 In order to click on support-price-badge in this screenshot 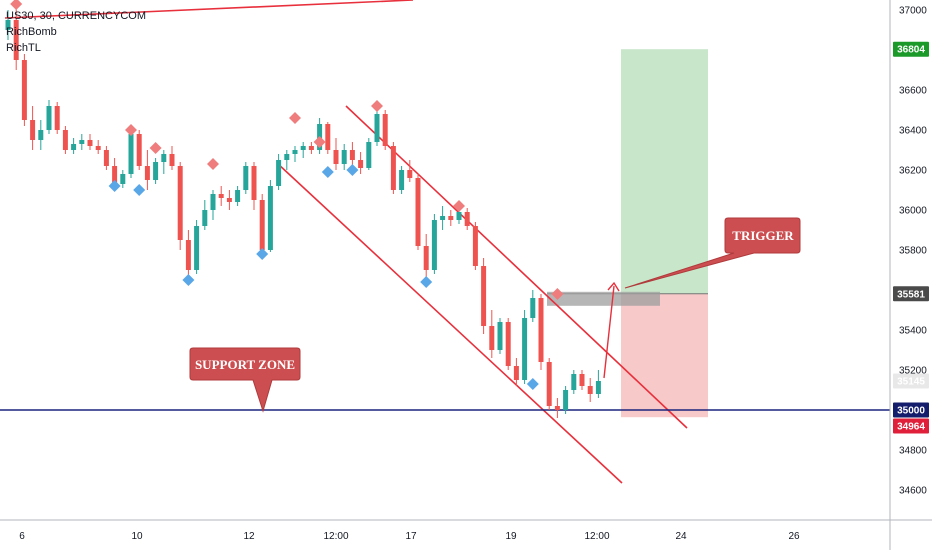, I will do `click(911, 410)`.